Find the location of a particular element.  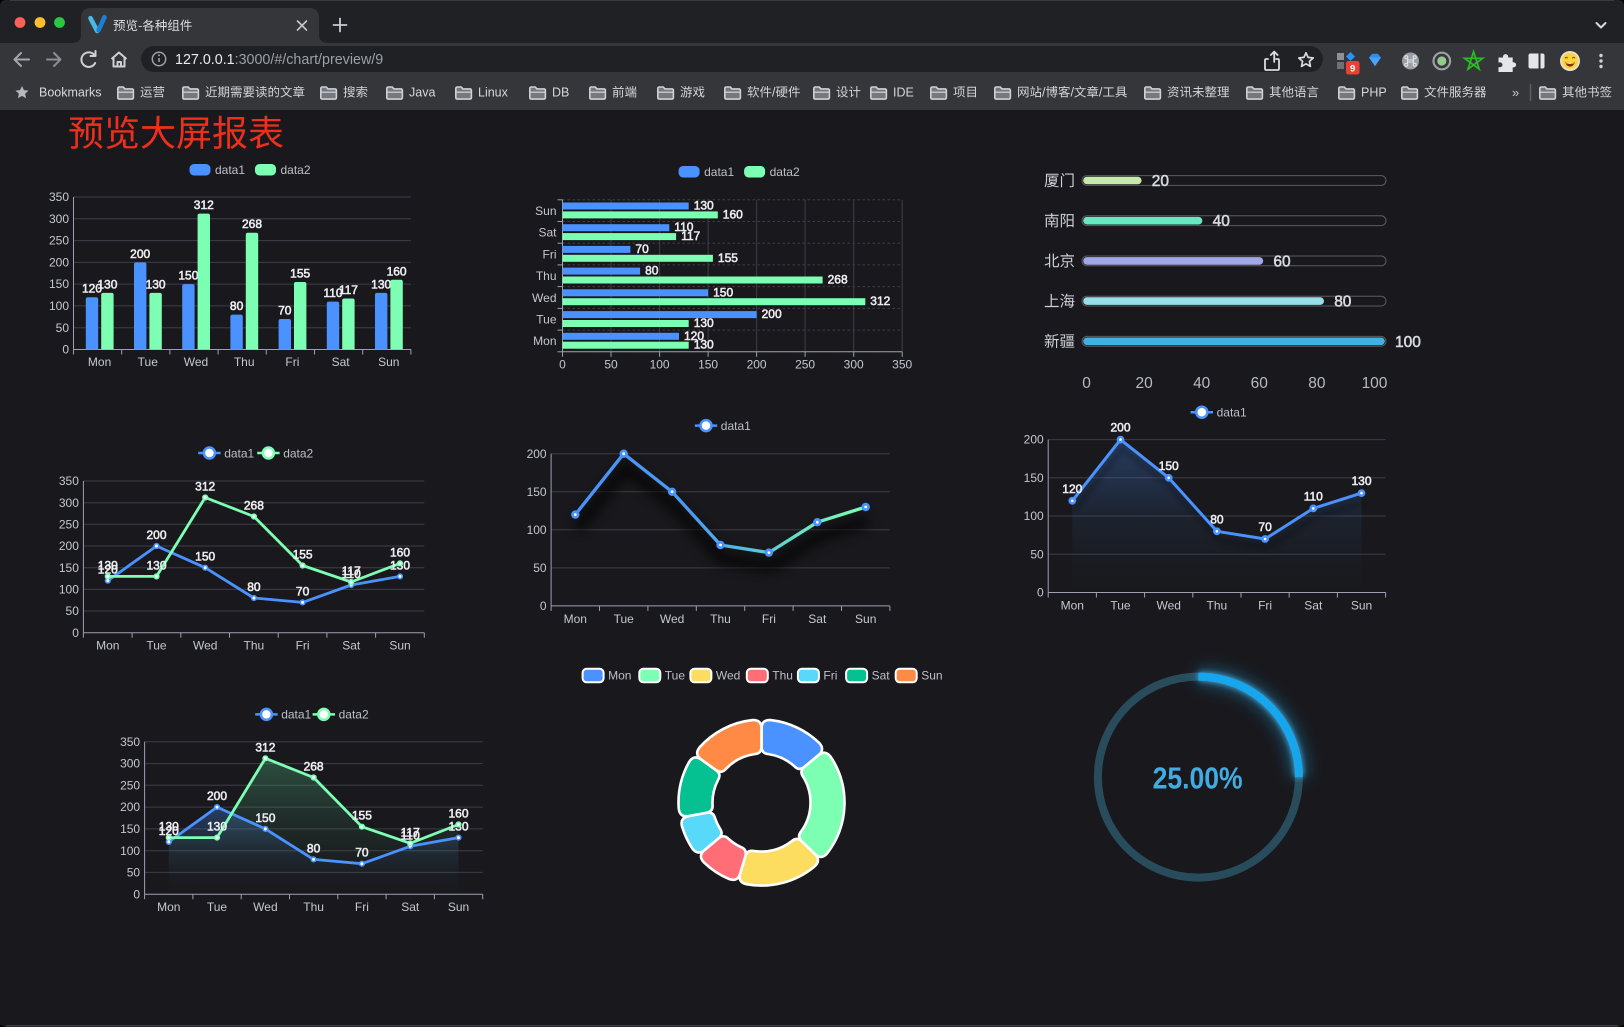

svg-text: 20 is located at coordinates (1144, 383).